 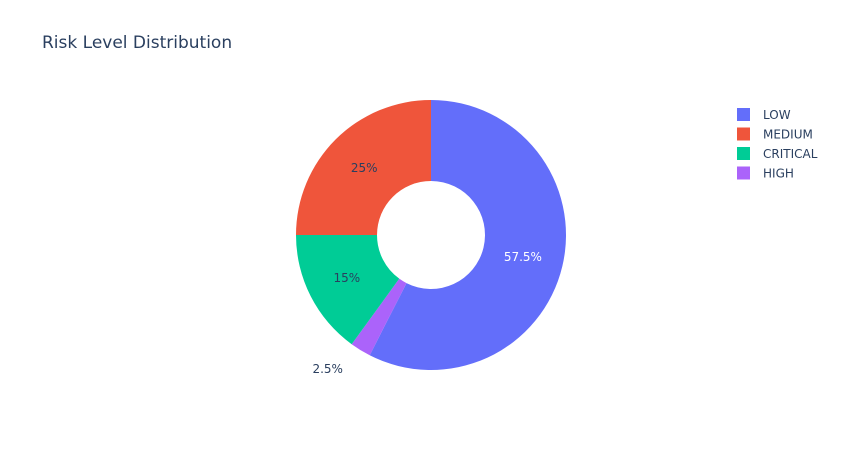 I want to click on legend-label-high: HIGH, so click(x=778, y=174).